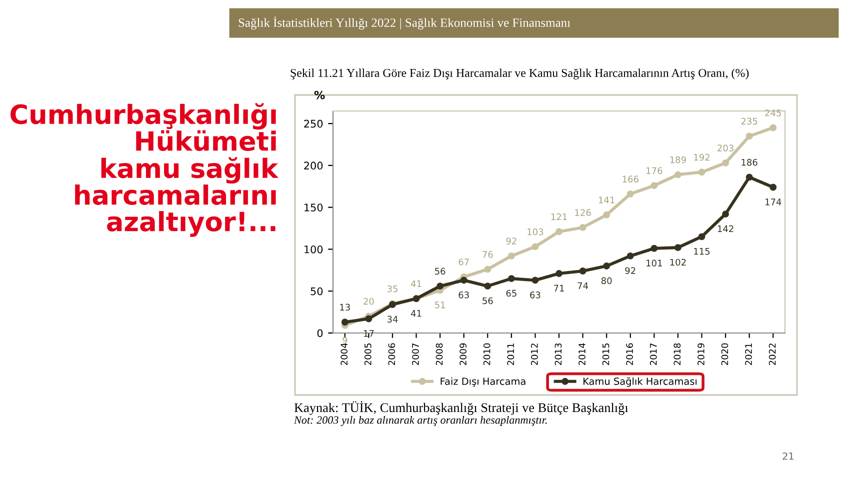 Image resolution: width=850 pixels, height=478 pixels. Describe the element at coordinates (369, 333) in the screenshot. I see `data-label: 17` at that location.